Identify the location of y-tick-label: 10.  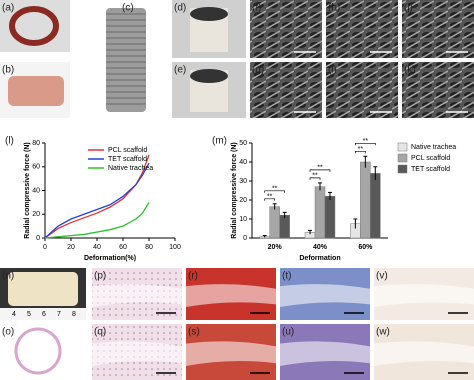
(243, 219).